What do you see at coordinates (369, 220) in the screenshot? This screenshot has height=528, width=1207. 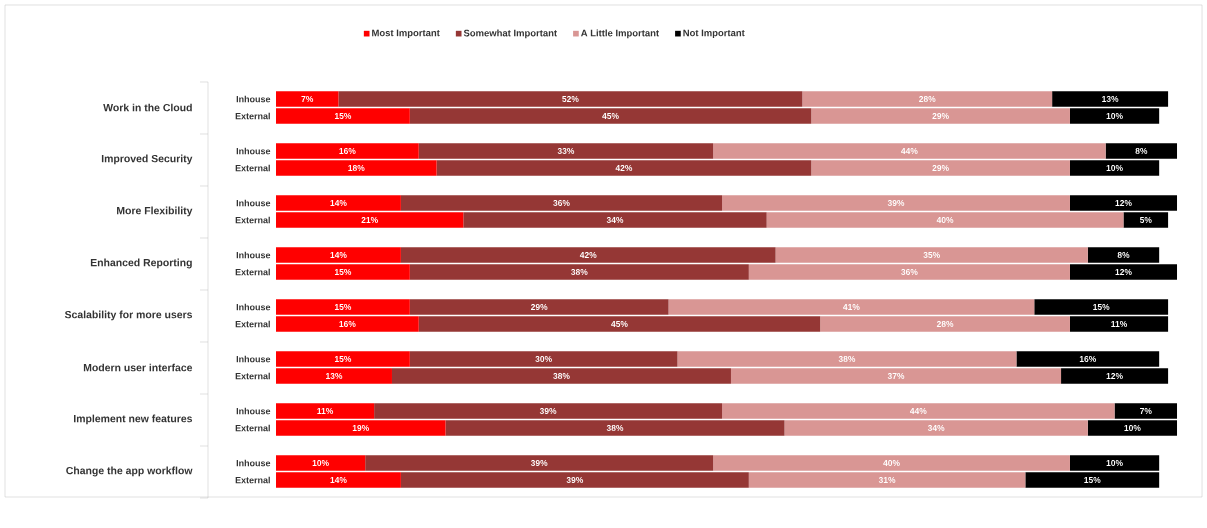 I see `data-label: 21%` at bounding box center [369, 220].